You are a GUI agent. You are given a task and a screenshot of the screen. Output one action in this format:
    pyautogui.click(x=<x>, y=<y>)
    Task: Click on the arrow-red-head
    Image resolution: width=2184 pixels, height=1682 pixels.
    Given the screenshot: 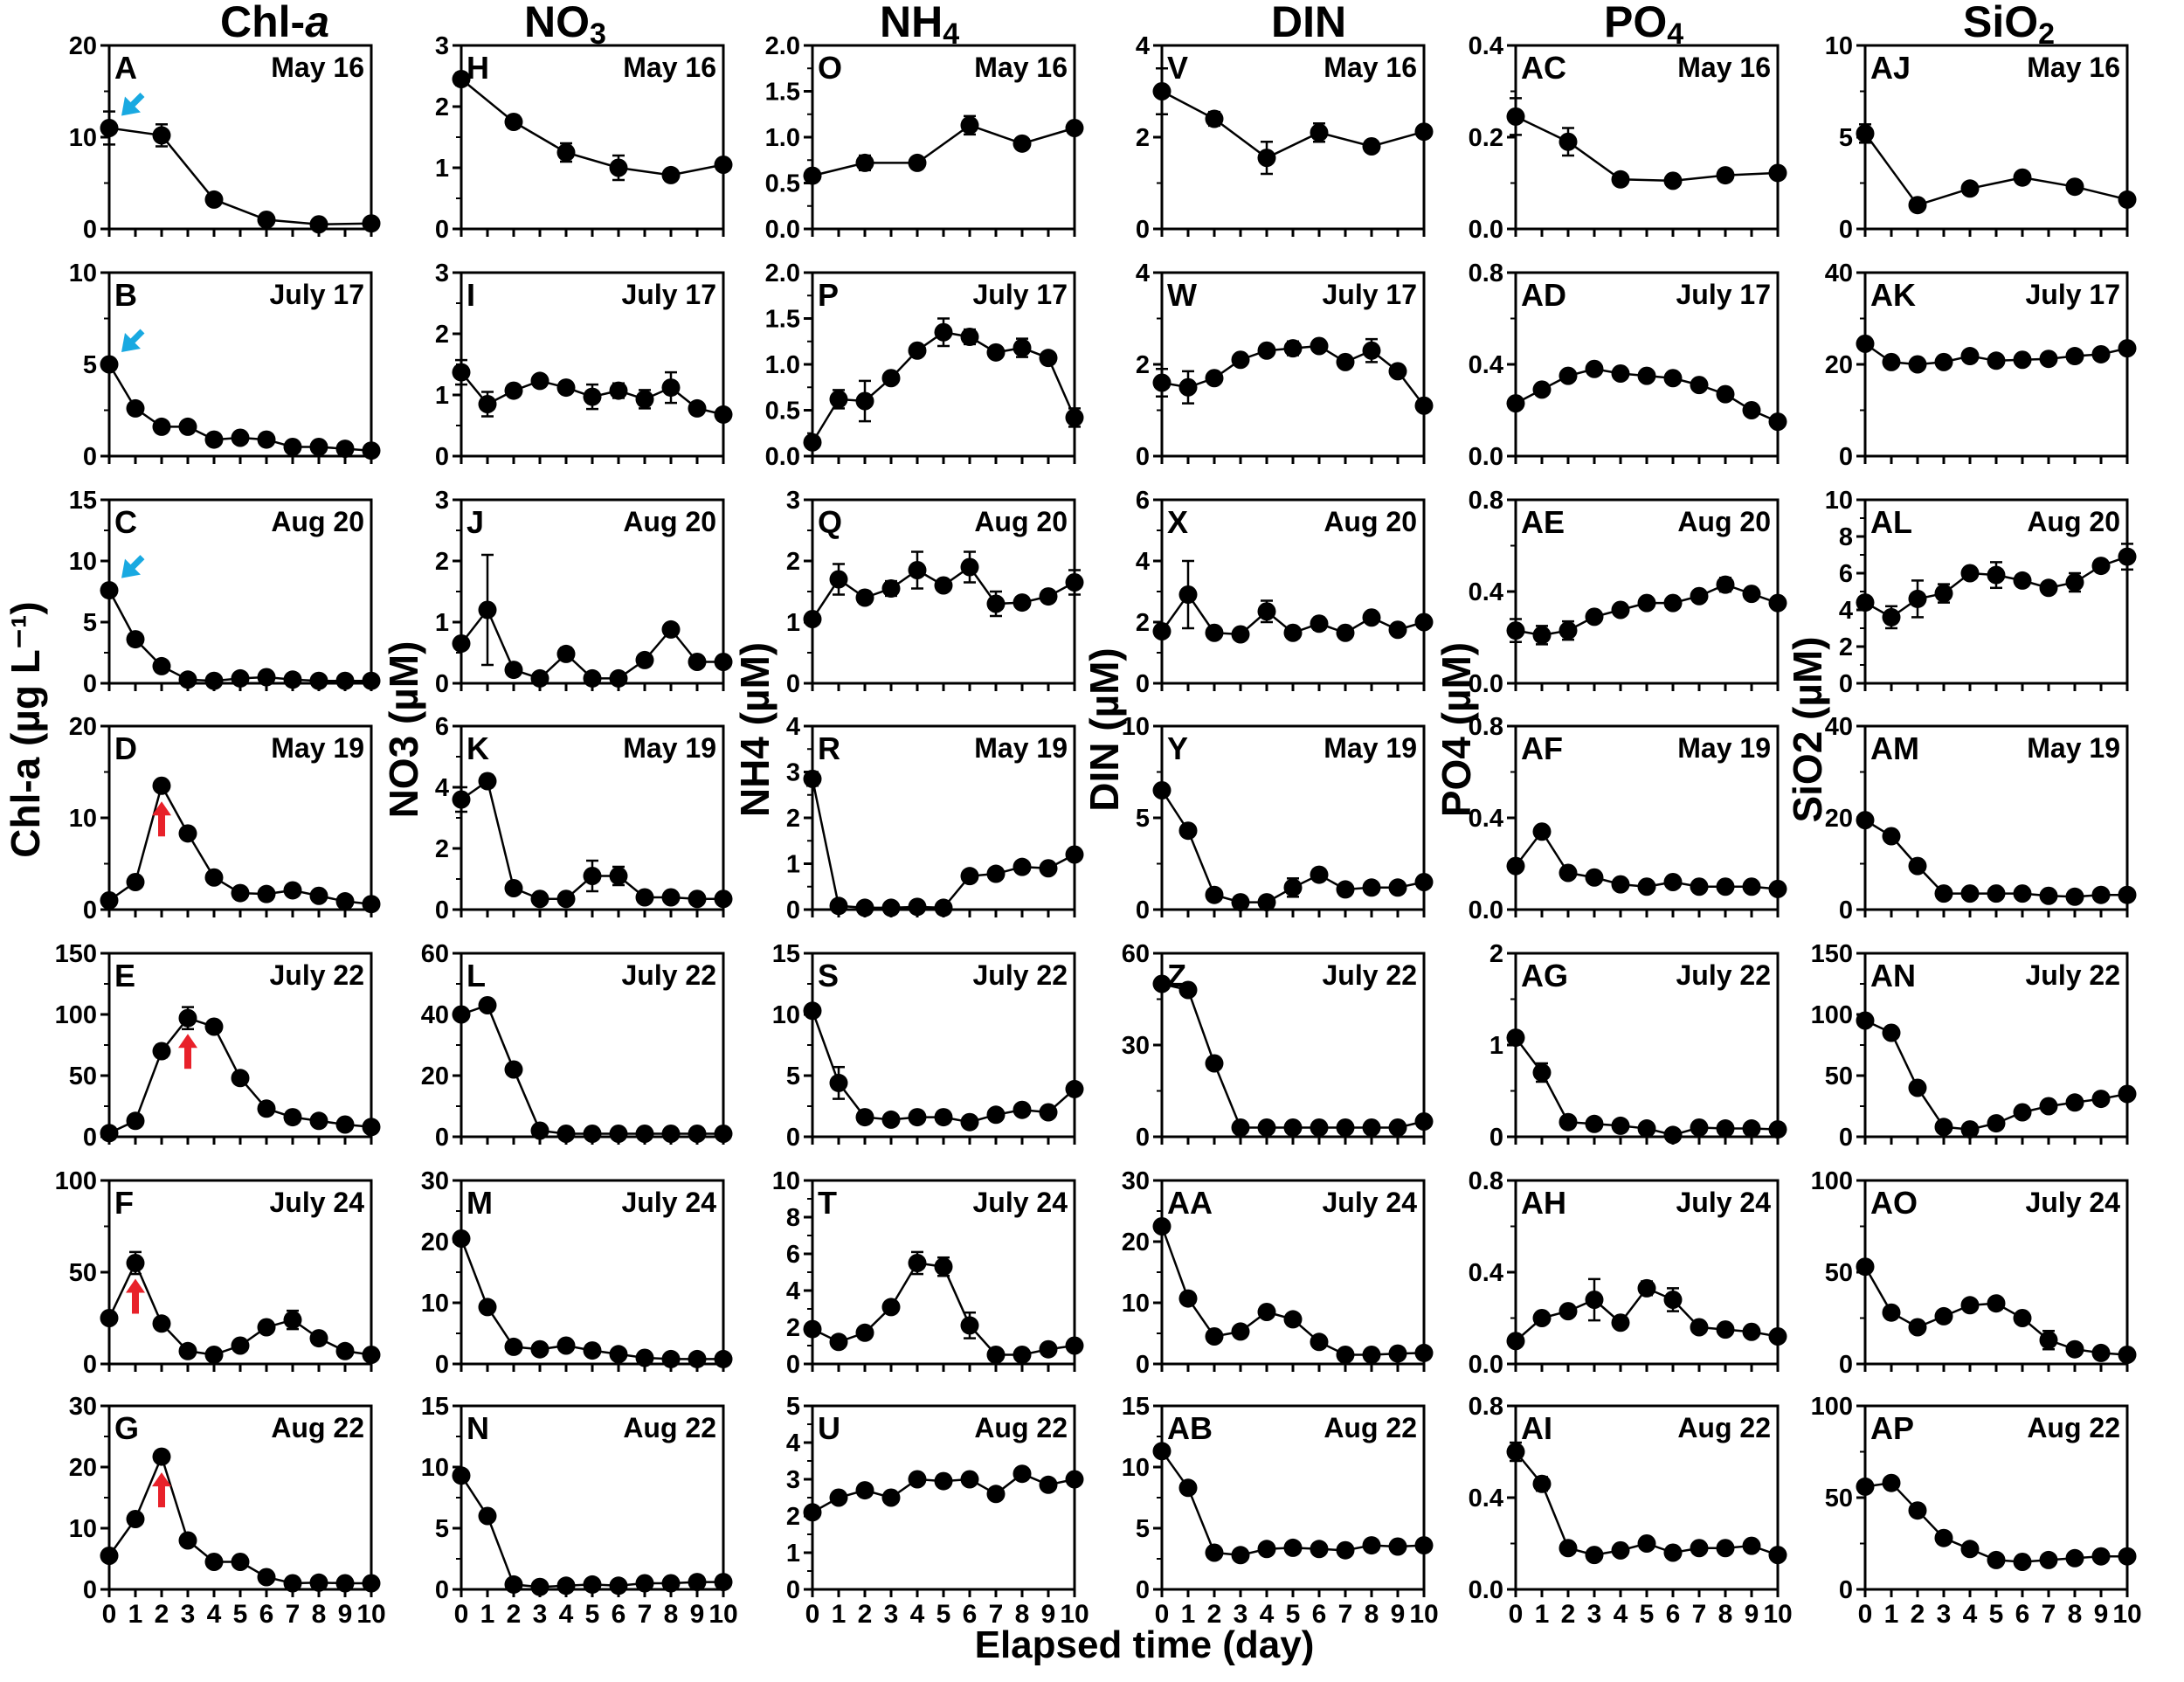 What is the action you would take?
    pyautogui.click(x=187, y=1041)
    